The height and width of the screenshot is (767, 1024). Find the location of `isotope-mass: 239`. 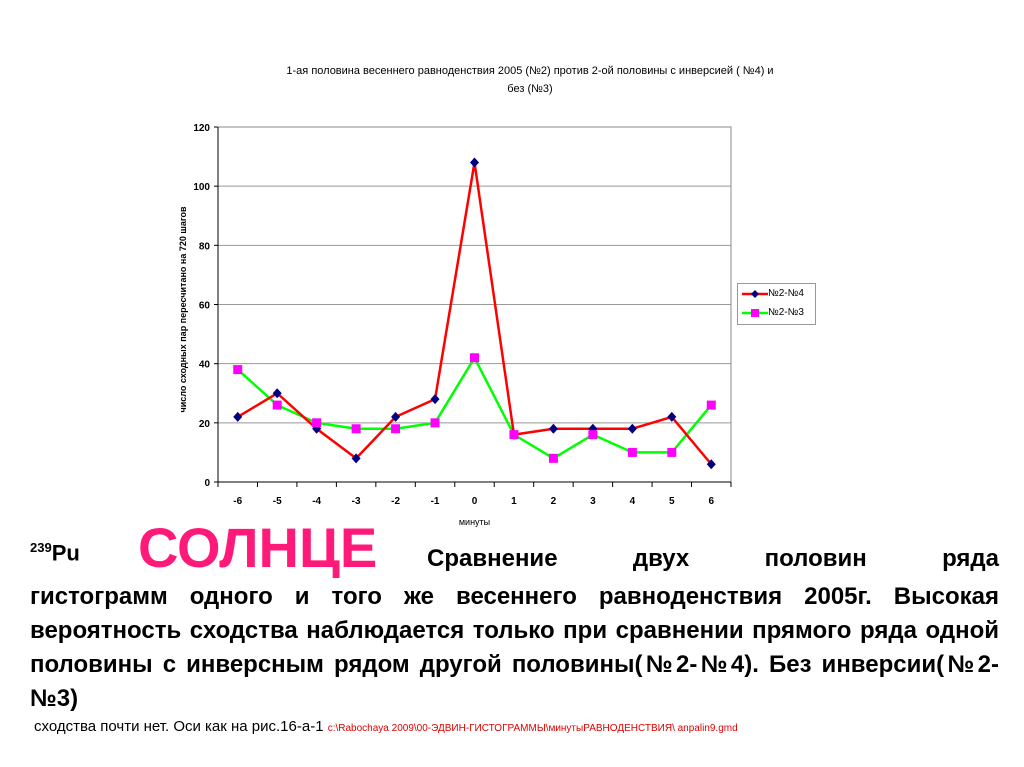

isotope-mass: 239 is located at coordinates (41, 547).